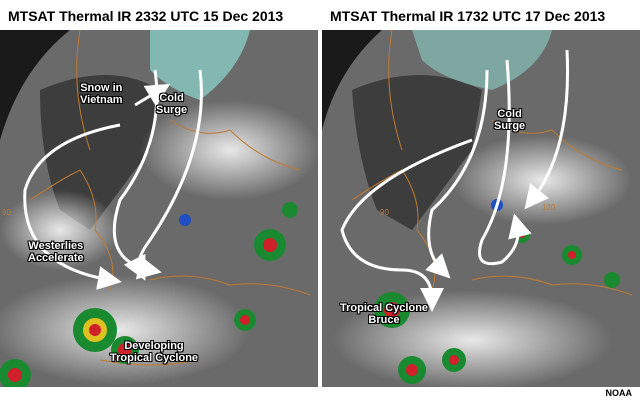  I want to click on cold-surge-pointer, so click(152, 95).